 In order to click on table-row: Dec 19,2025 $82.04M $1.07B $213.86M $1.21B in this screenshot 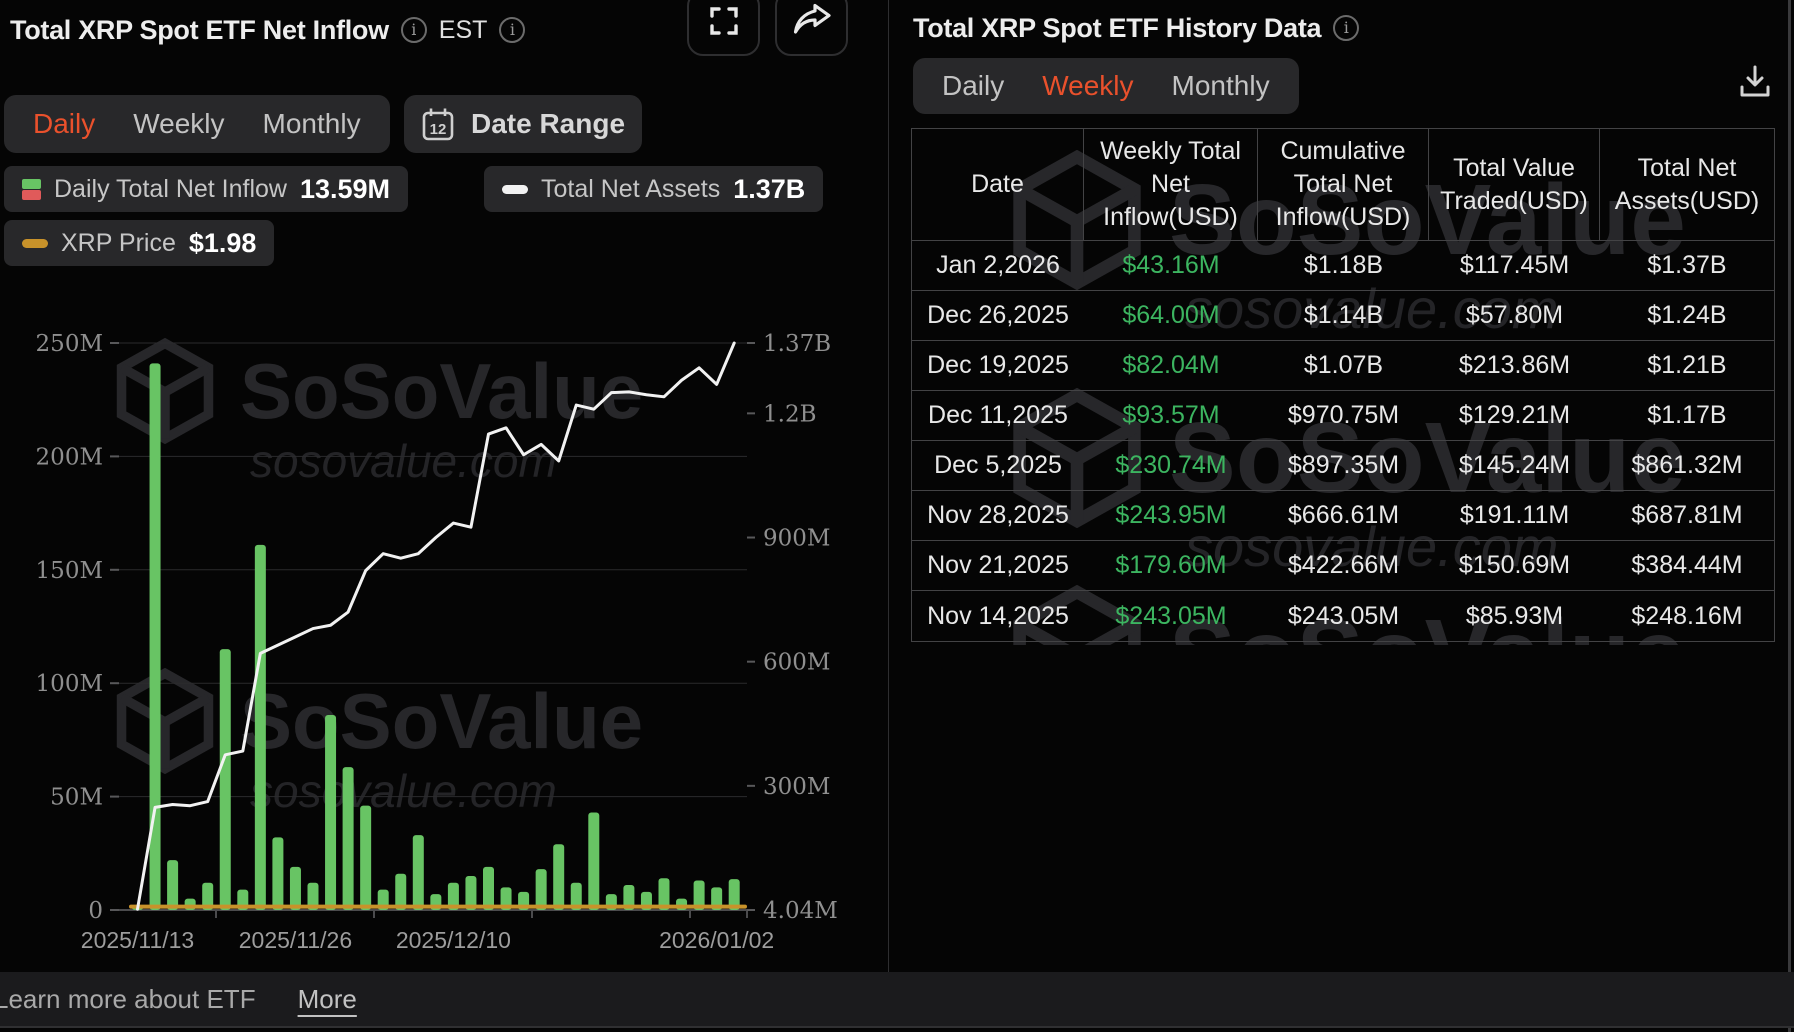, I will do `click(1343, 366)`.